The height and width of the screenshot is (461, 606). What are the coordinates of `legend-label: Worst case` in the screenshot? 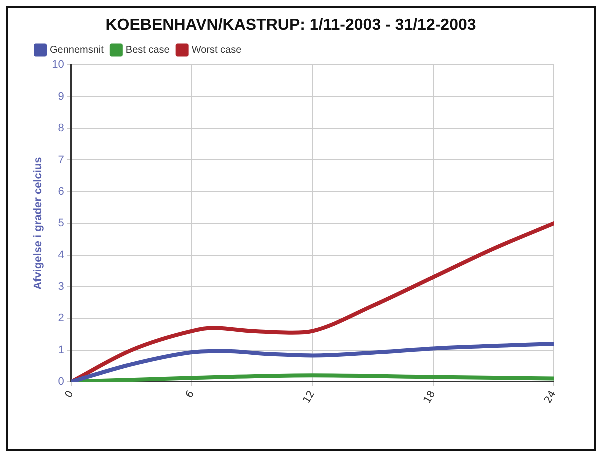 It's located at (217, 50).